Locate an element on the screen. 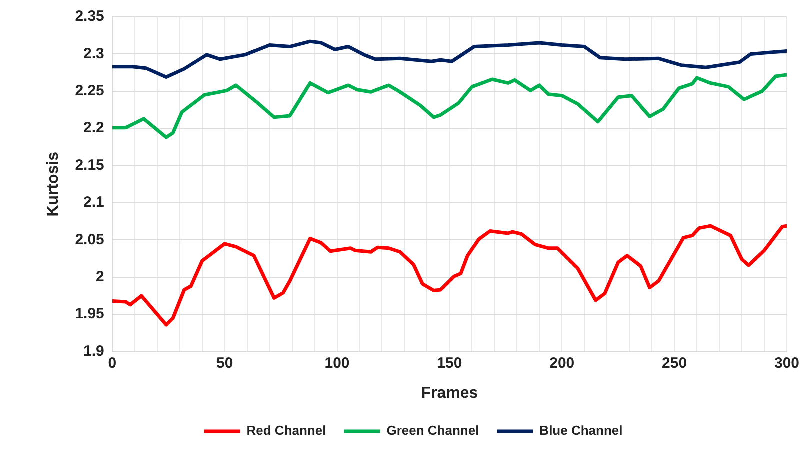 The image size is (805, 462). x-tick-label: 100 is located at coordinates (337, 363).